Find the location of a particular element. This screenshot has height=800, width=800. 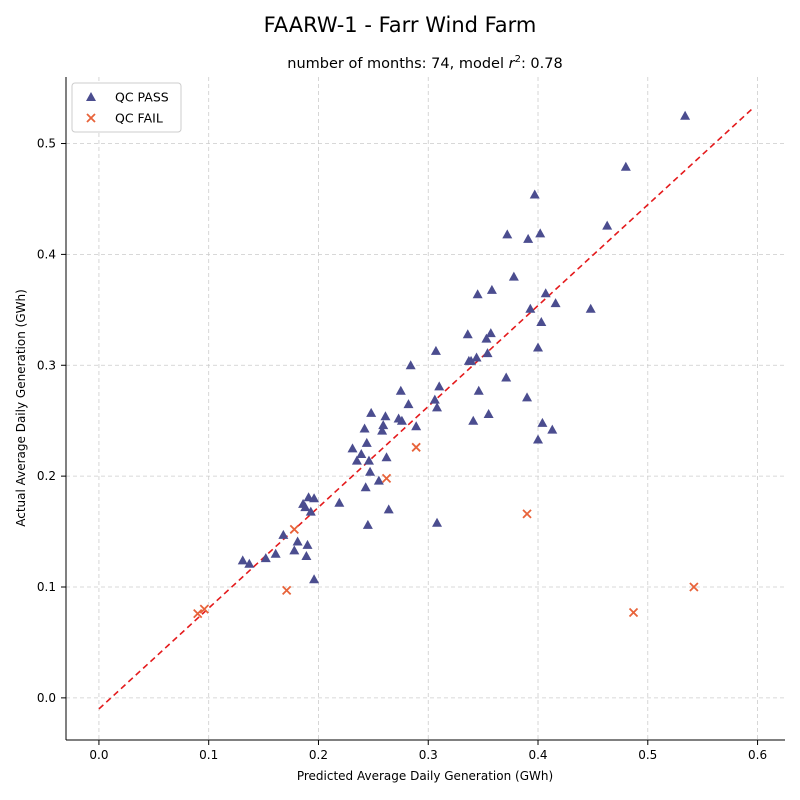

x-tick-label: 0.5 is located at coordinates (647, 755).